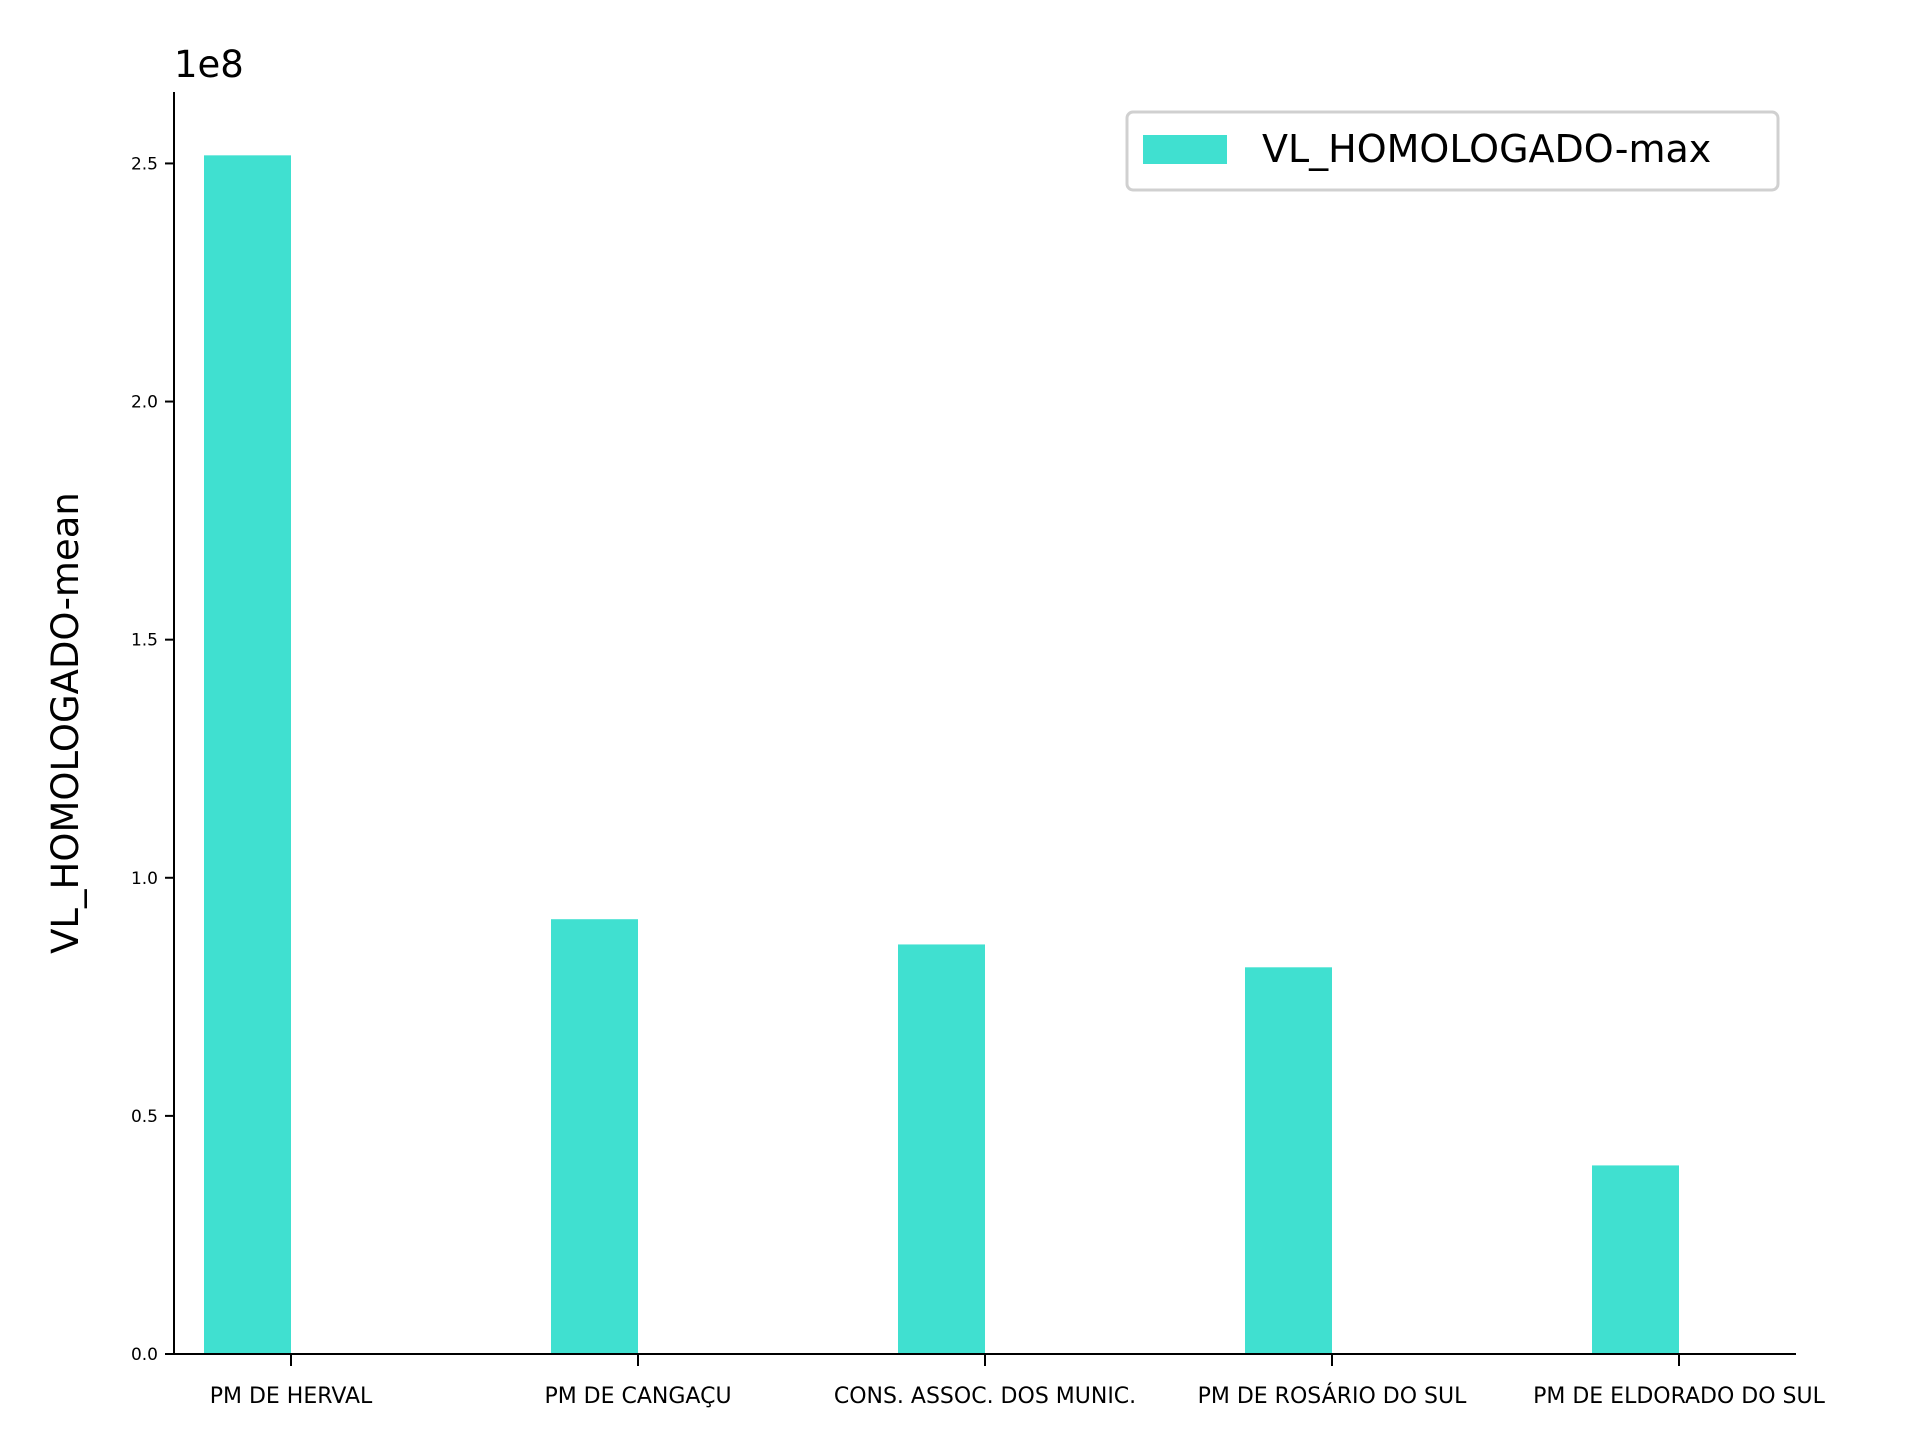  Describe the element at coordinates (1486, 149) in the screenshot. I see `legend-label: VL_HOMOLOGADO-max` at that location.